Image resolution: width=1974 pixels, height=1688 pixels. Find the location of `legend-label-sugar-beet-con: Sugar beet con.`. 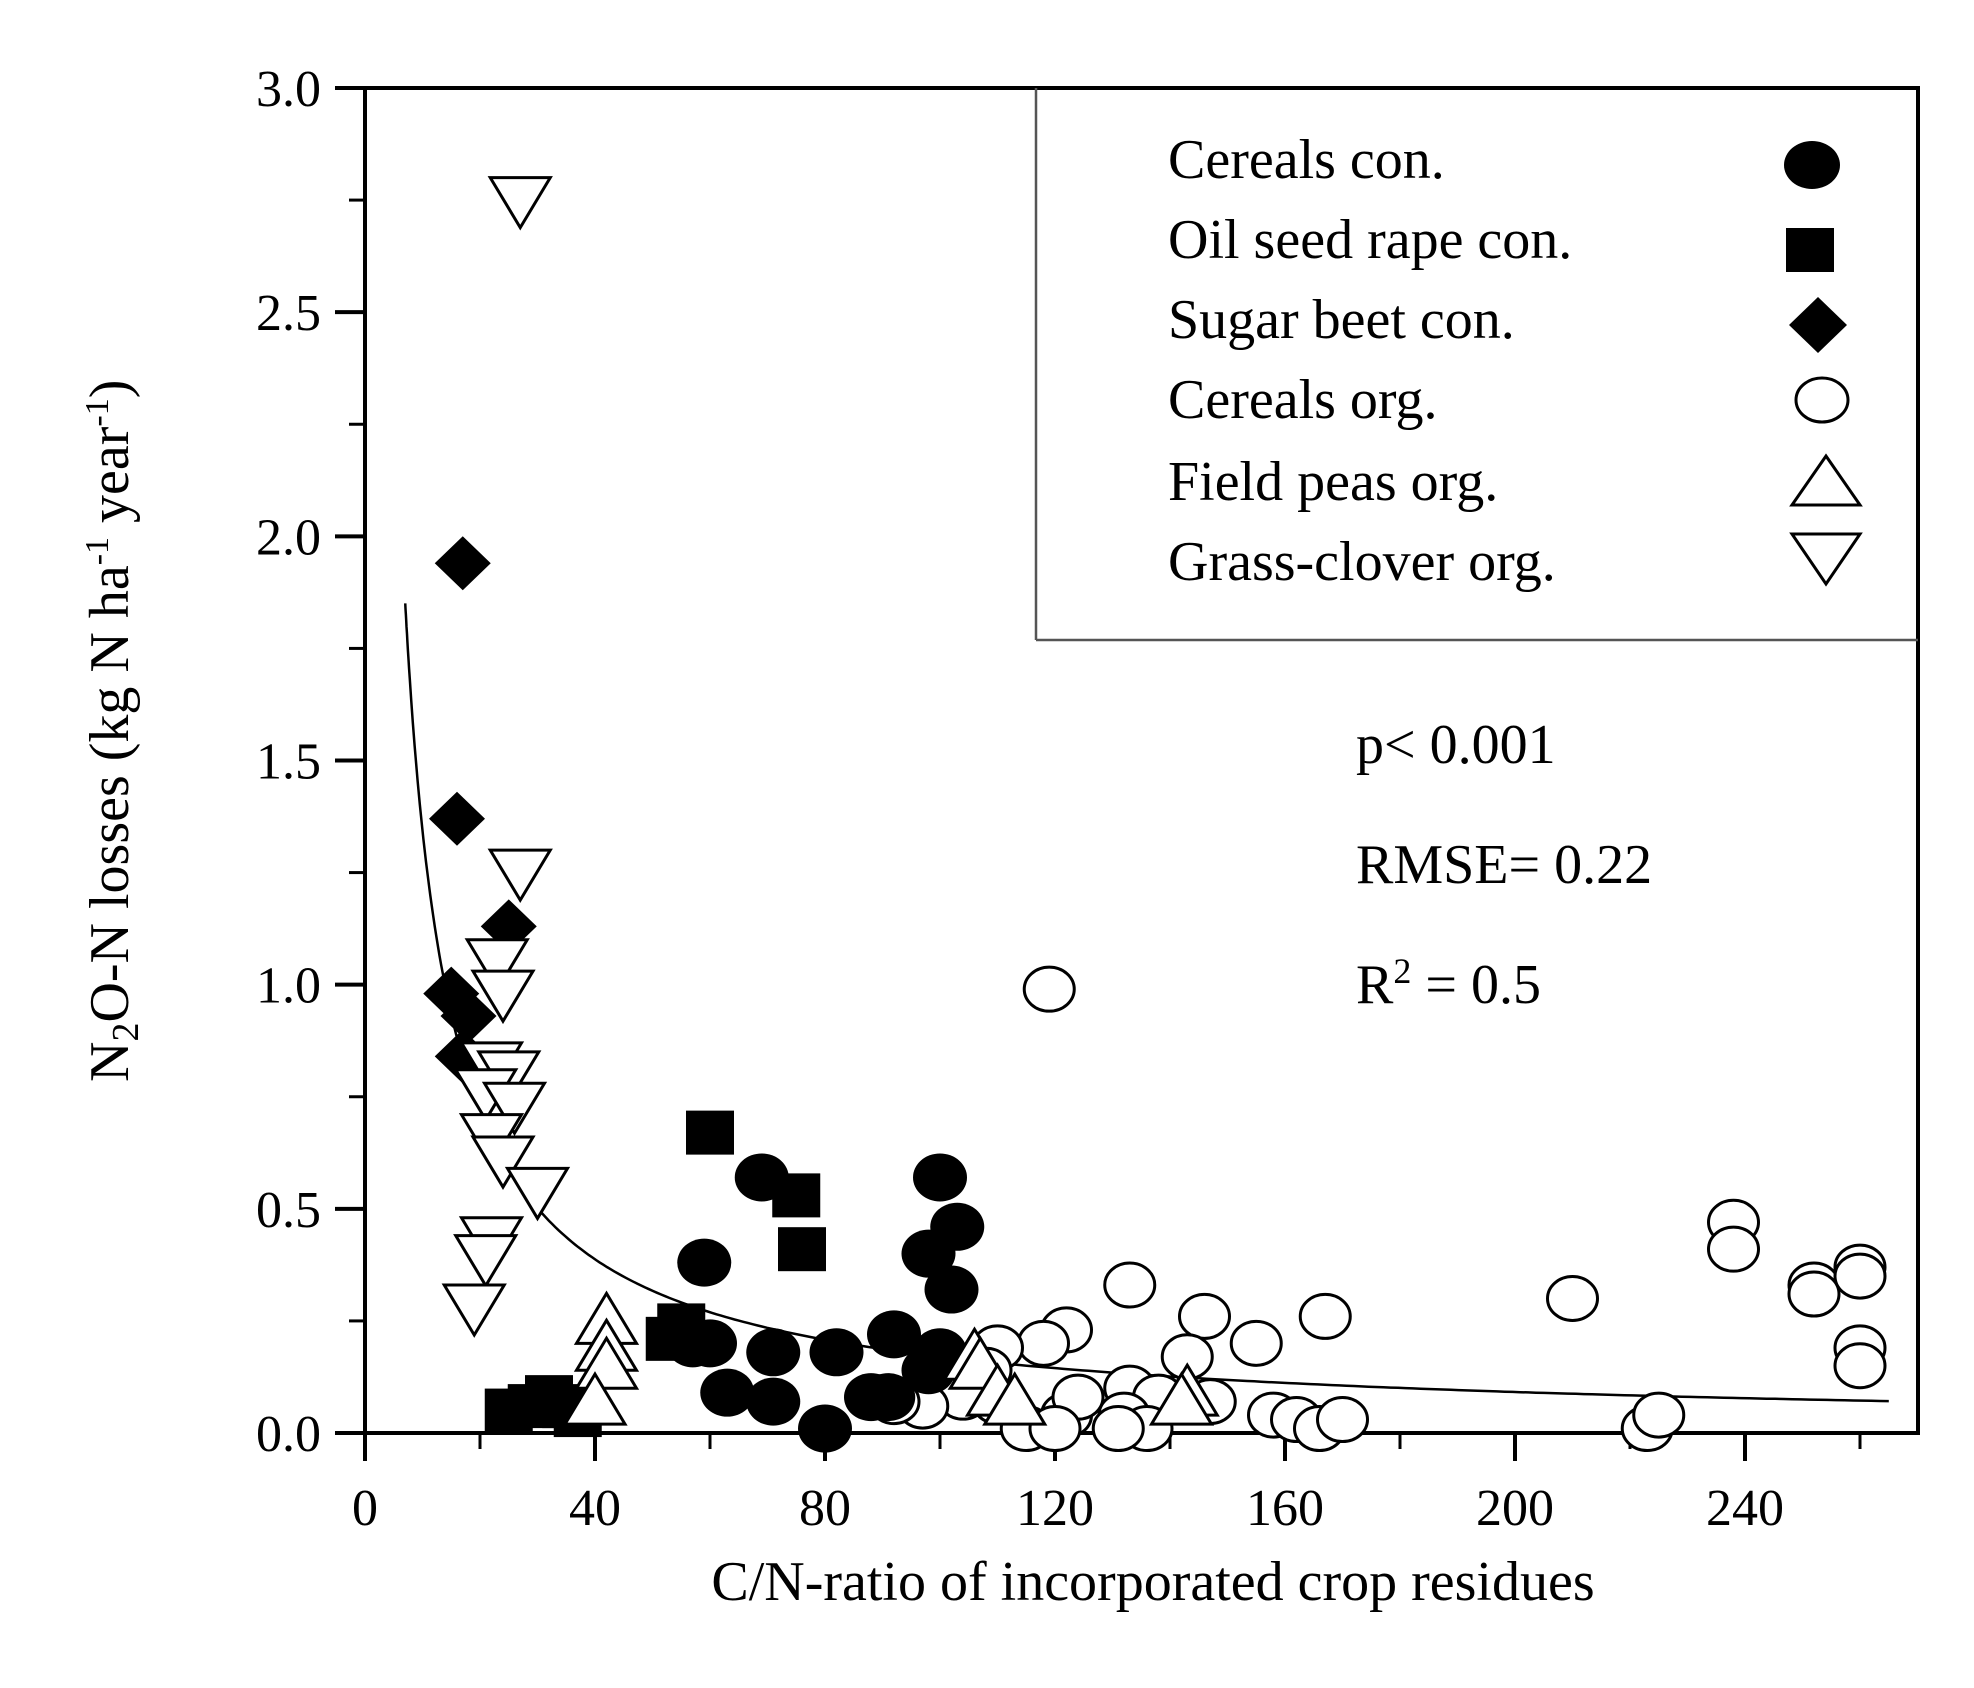

legend-label-sugar-beet-con: Sugar beet con. is located at coordinates (1341, 320).